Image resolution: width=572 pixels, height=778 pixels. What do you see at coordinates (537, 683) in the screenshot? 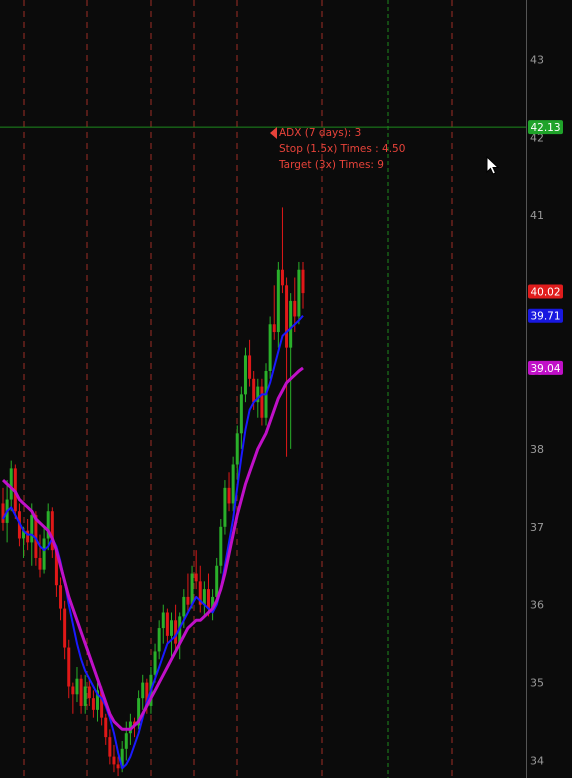
I see `y-tick-label: 35` at bounding box center [537, 683].